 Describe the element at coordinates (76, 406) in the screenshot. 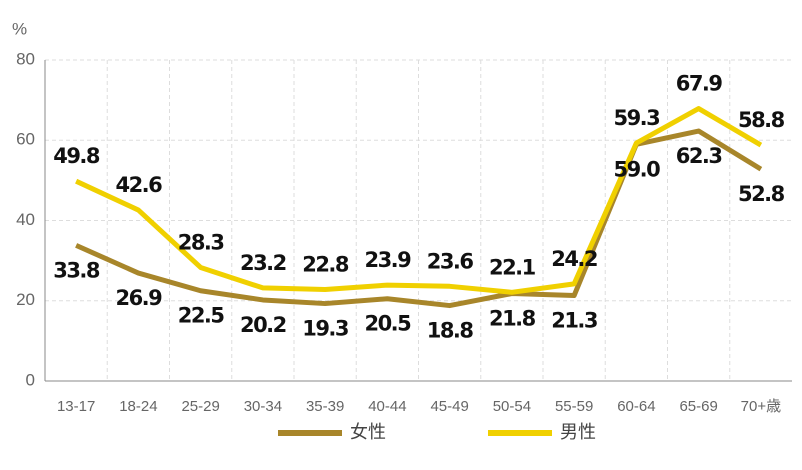

I see `x-tick-label: 13-17` at that location.